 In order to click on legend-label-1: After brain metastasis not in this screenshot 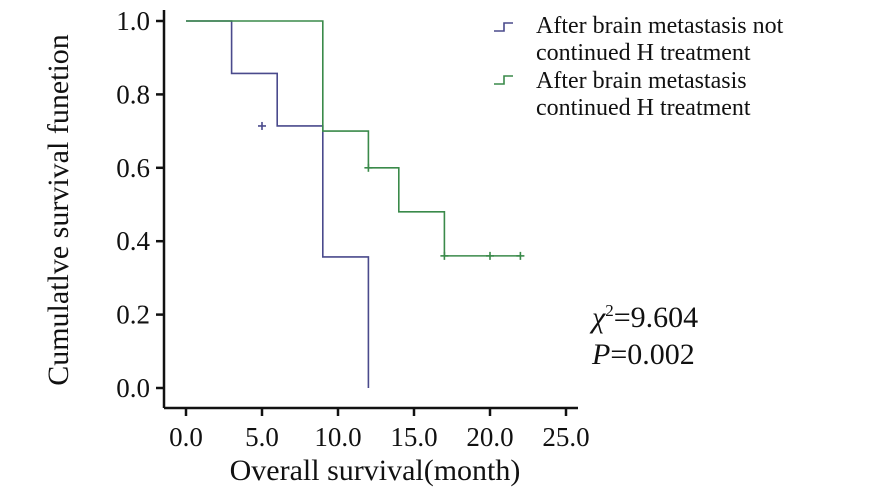, I will do `click(660, 26)`.